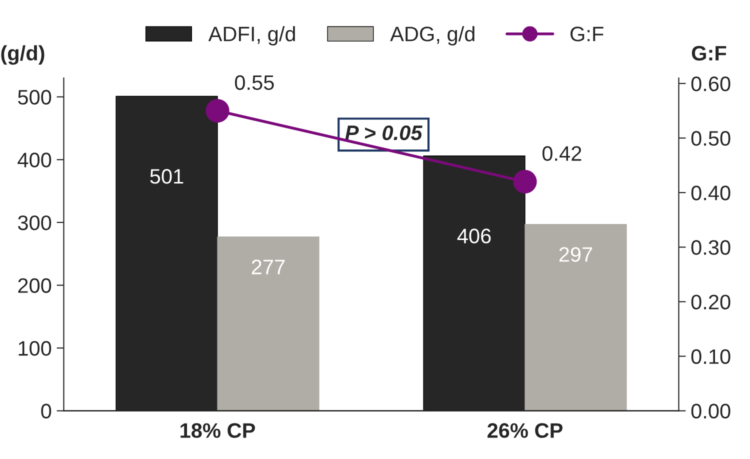 The height and width of the screenshot is (459, 750). I want to click on legend-label: G:F, so click(587, 34).